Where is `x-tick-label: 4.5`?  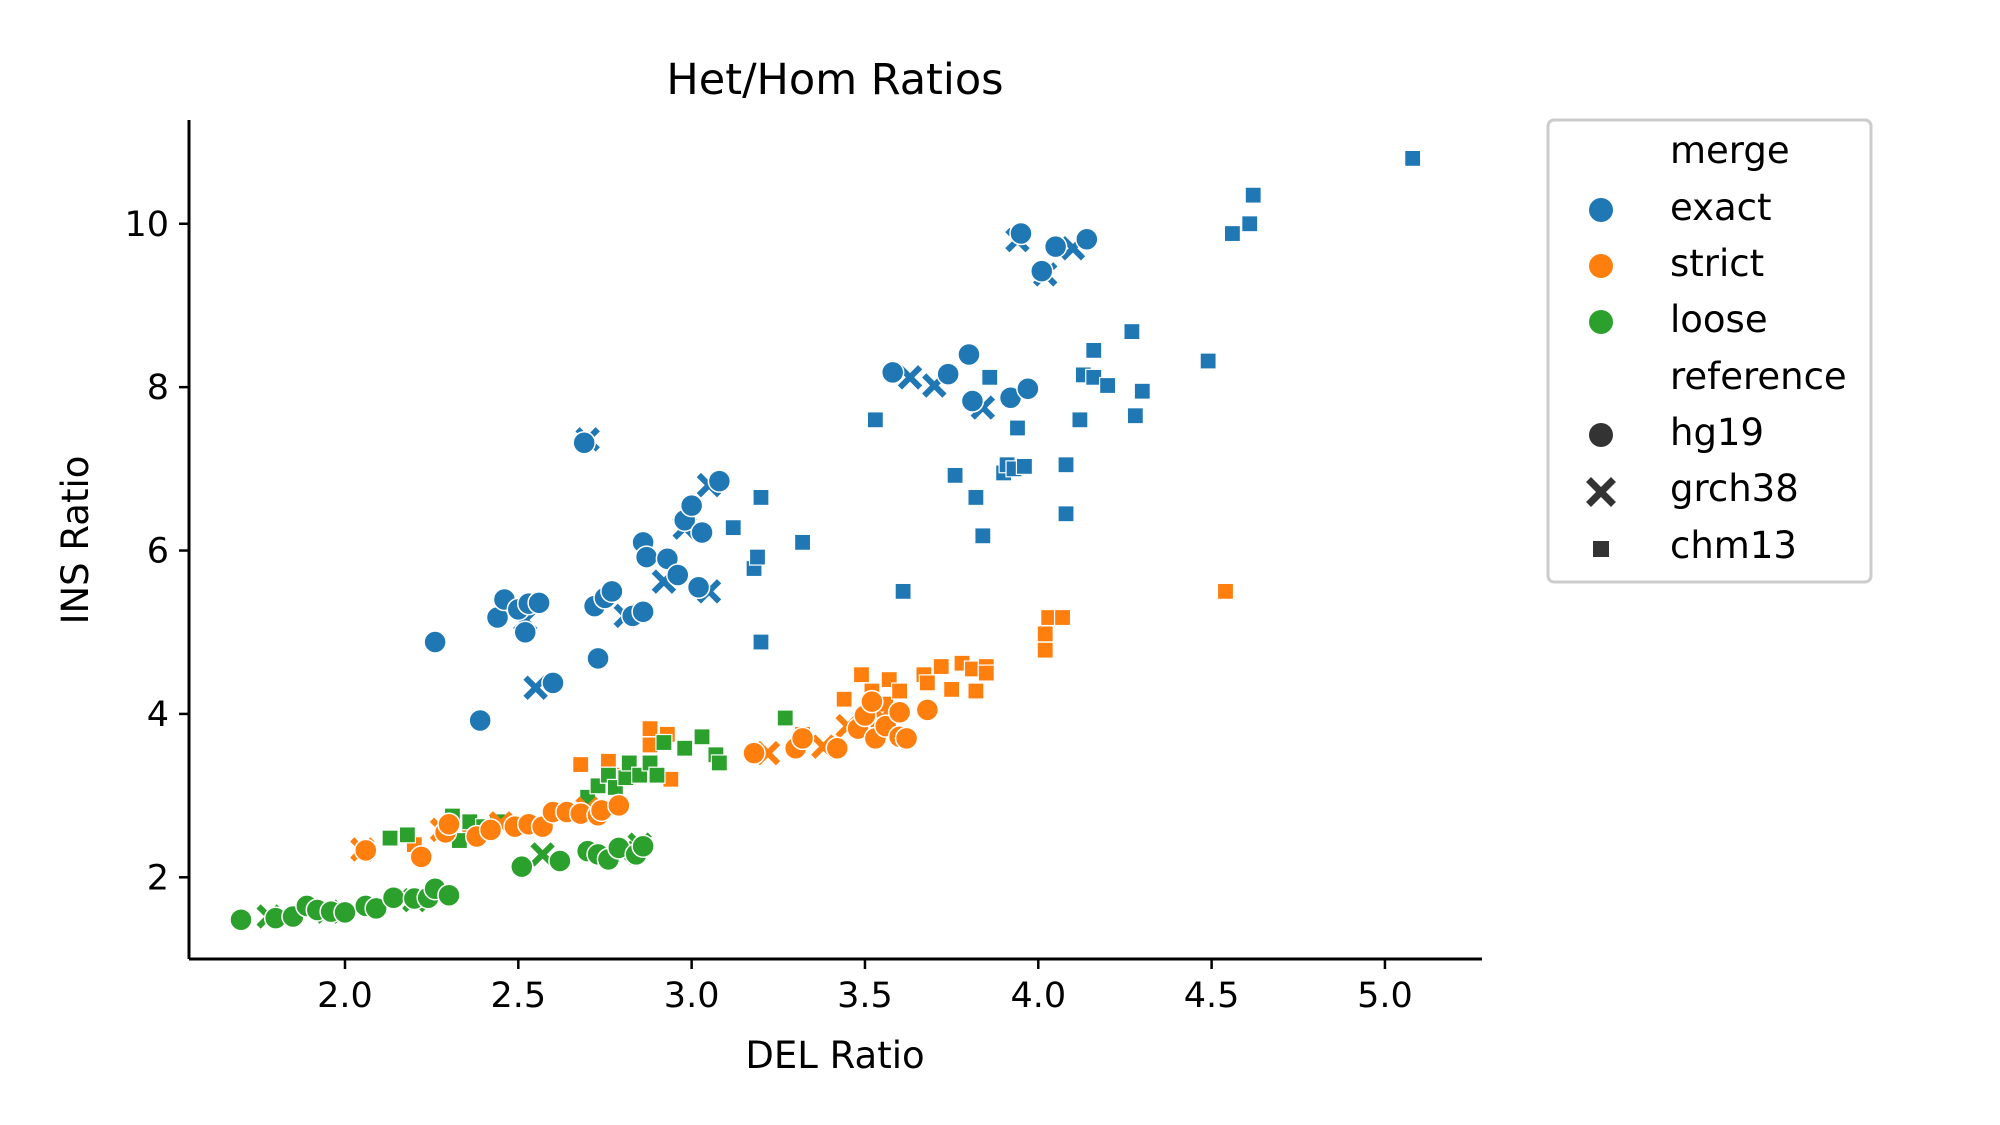
x-tick-label: 4.5 is located at coordinates (1212, 996).